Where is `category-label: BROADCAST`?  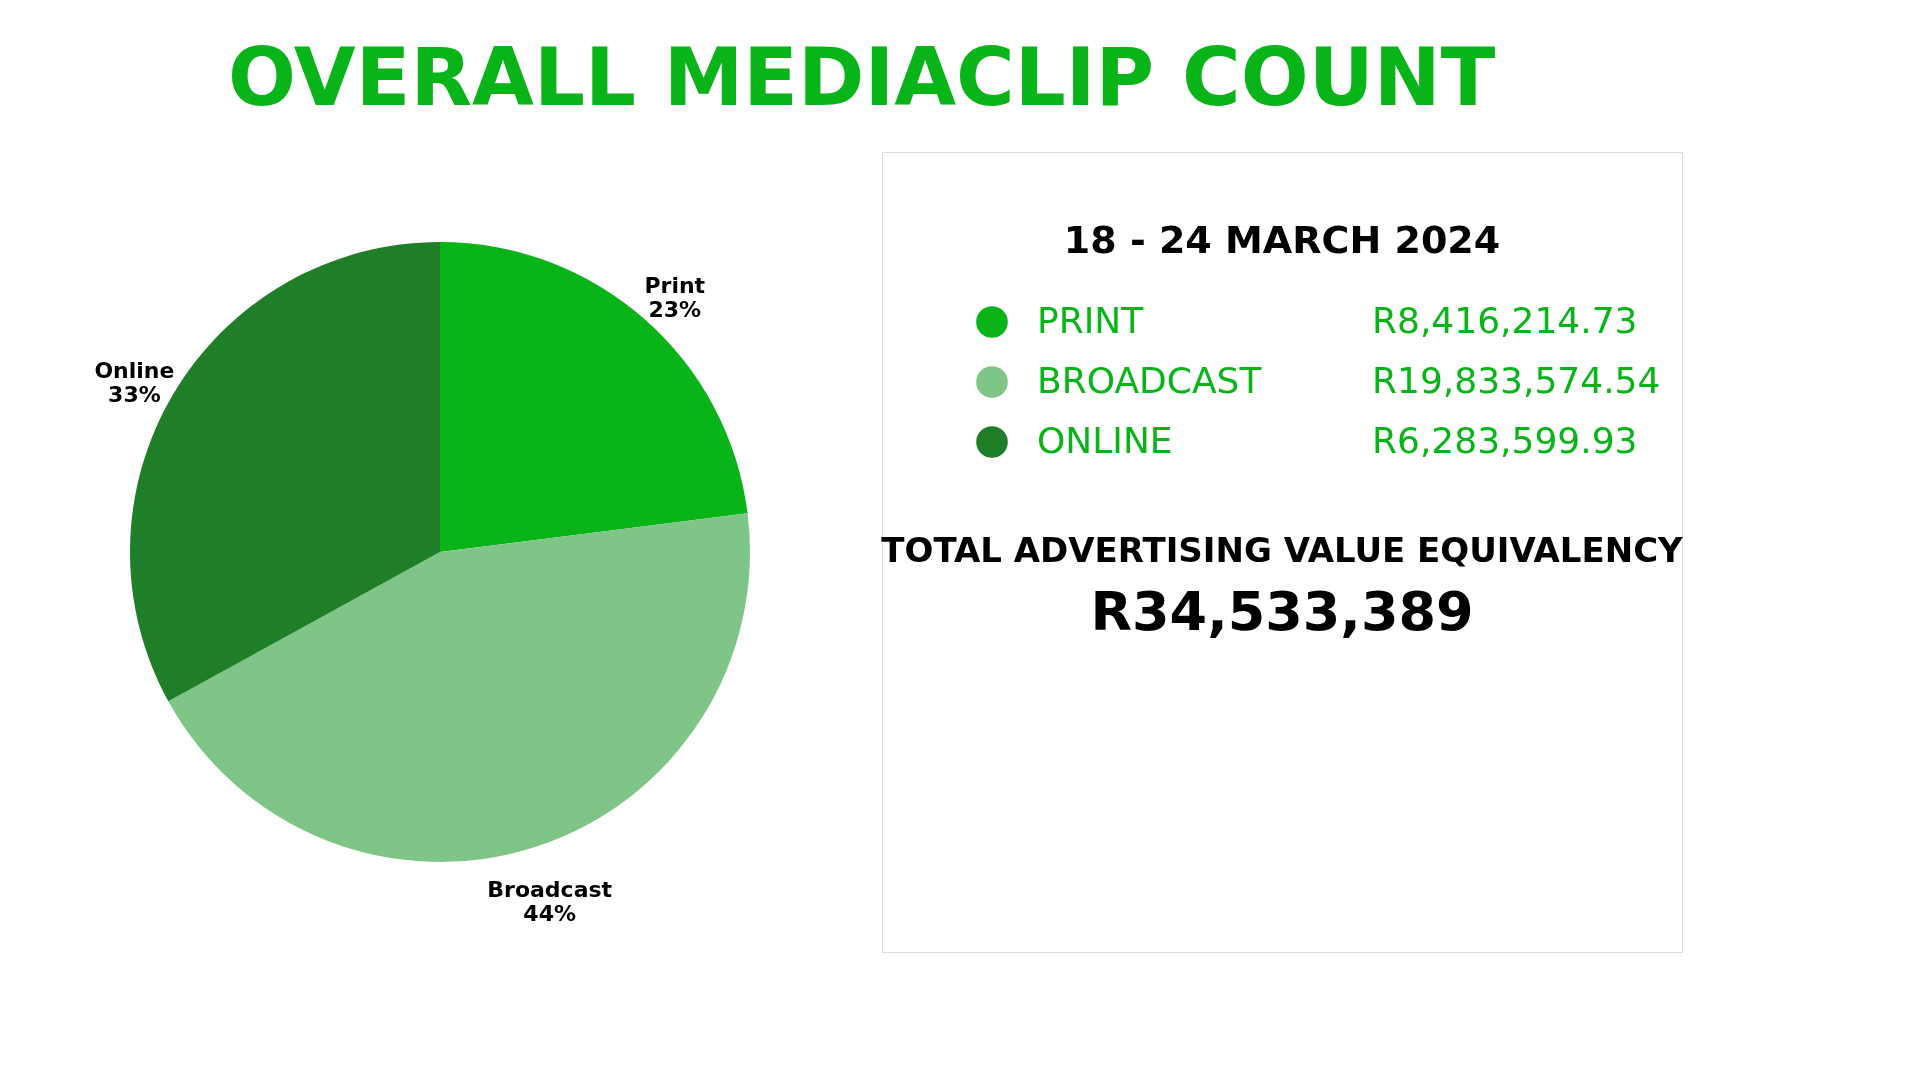
category-label: BROADCAST is located at coordinates (1150, 380).